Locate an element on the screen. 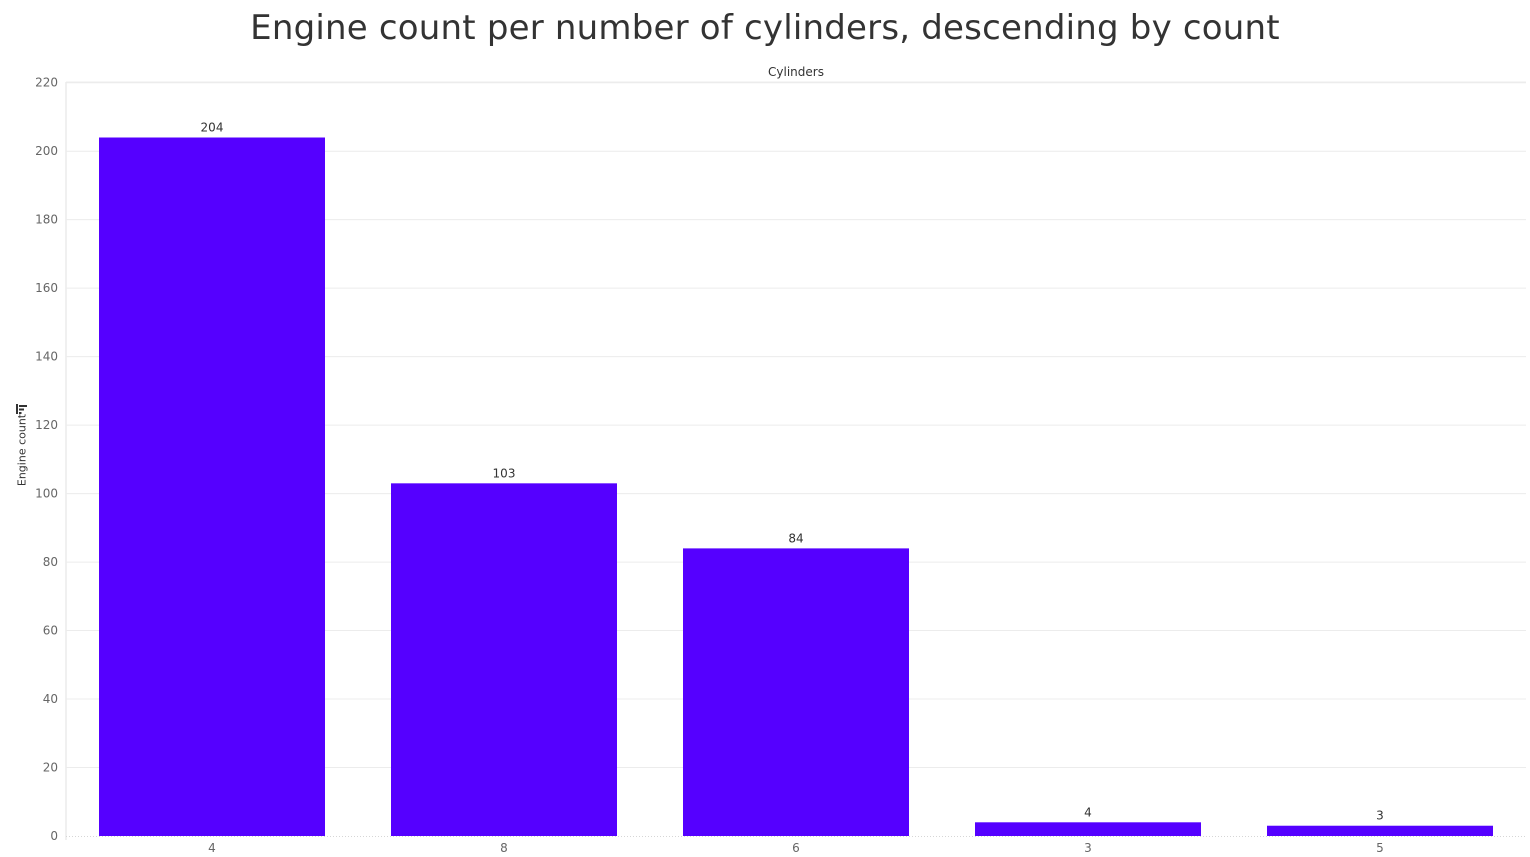 The width and height of the screenshot is (1530, 857). y-tick-label: 0 is located at coordinates (54, 836).